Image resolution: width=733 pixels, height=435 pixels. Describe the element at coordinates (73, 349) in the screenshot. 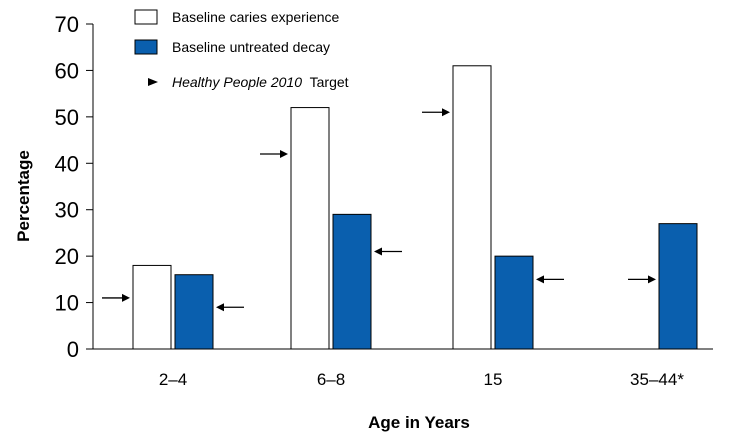

I see `y-tick-label: 0` at that location.